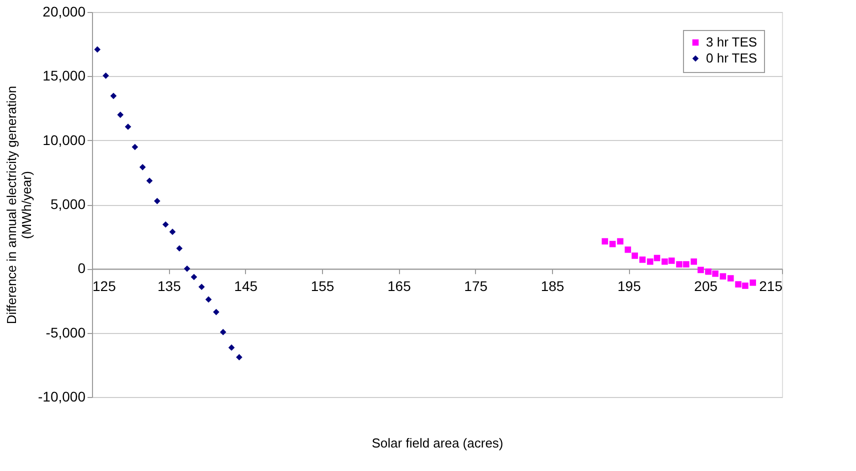 This screenshot has height=471, width=856. Describe the element at coordinates (246, 286) in the screenshot. I see `x-tick-label: 145` at that location.